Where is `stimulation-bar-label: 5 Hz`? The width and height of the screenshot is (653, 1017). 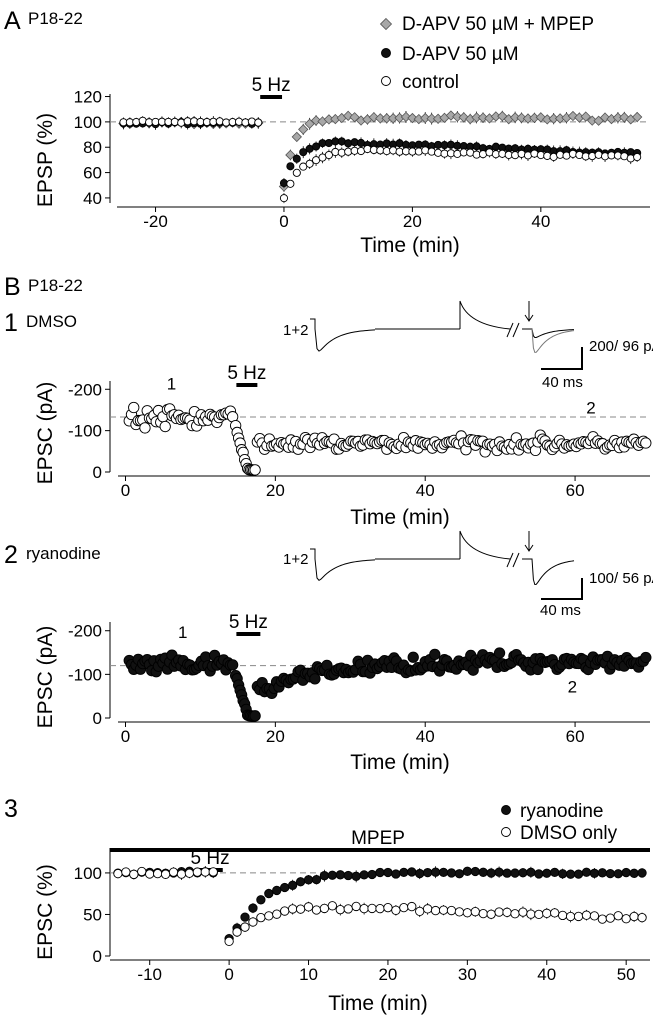 stimulation-bar-label: 5 Hz is located at coordinates (271, 85).